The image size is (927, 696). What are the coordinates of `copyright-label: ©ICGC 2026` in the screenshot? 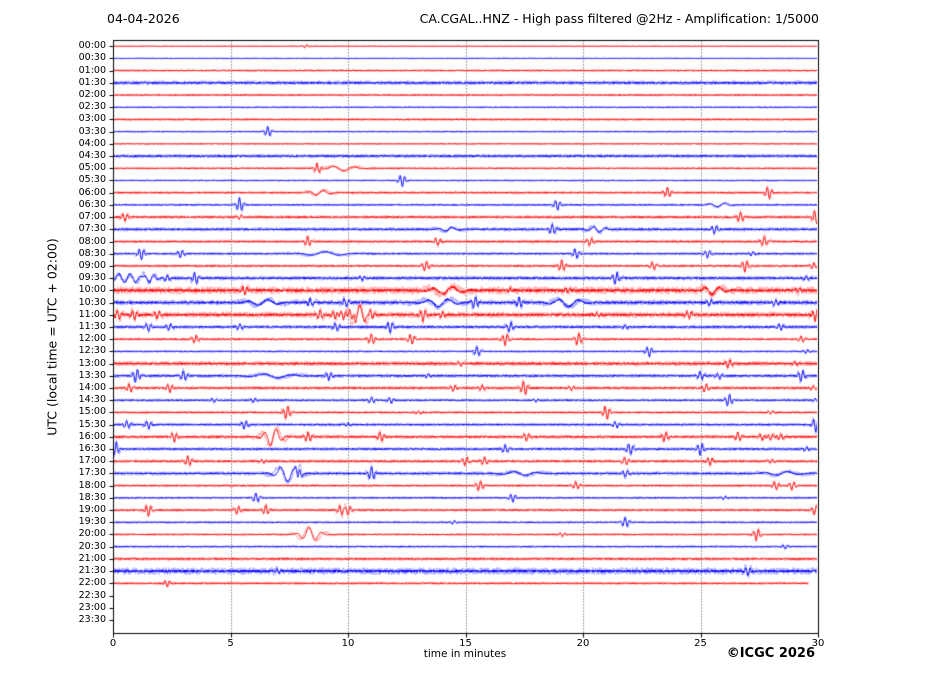 It's located at (770, 653).